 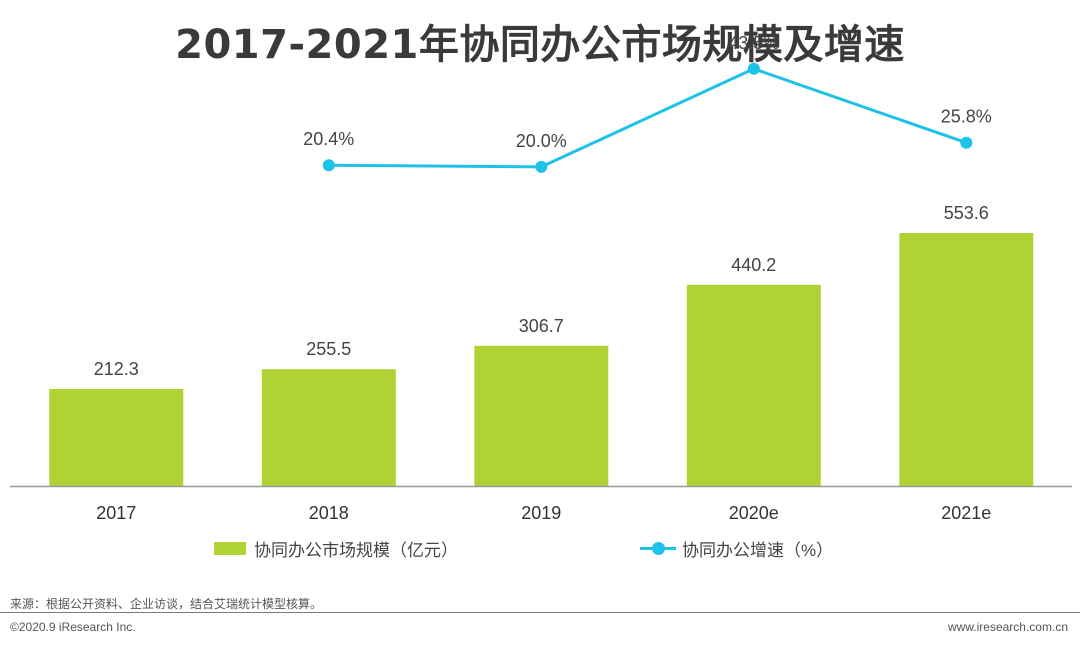 What do you see at coordinates (116, 513) in the screenshot?
I see `x-tick-label: 2017` at bounding box center [116, 513].